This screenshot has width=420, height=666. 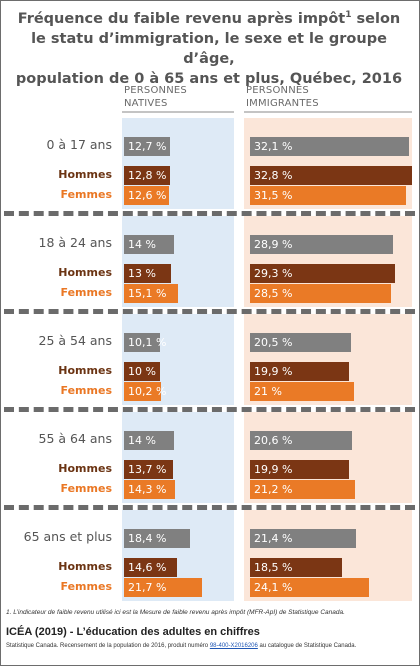 I want to click on data-label: 18,5 %, so click(x=273, y=567).